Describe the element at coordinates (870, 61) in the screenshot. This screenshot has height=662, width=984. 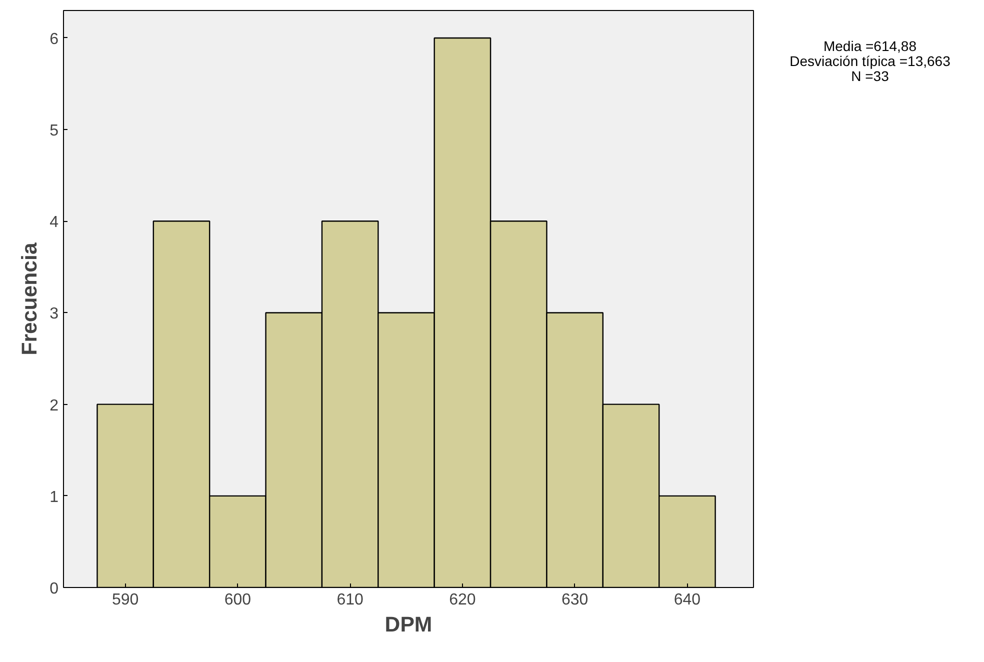
I see `text: Desviación típica =13,663` at that location.